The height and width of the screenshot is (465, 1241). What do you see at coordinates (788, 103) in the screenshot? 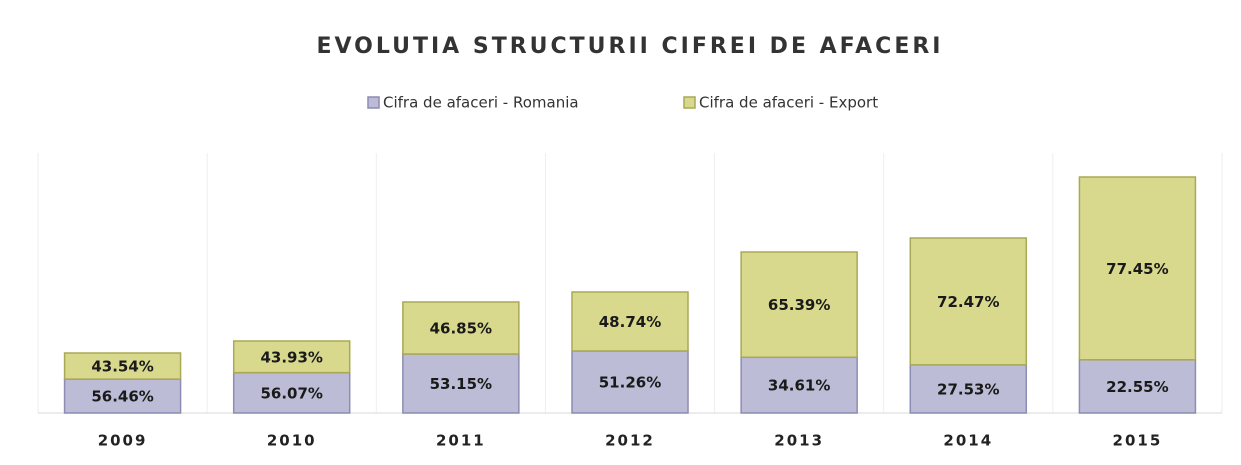
I see `legend-label: Cifra de afaceri - Export` at bounding box center [788, 103].